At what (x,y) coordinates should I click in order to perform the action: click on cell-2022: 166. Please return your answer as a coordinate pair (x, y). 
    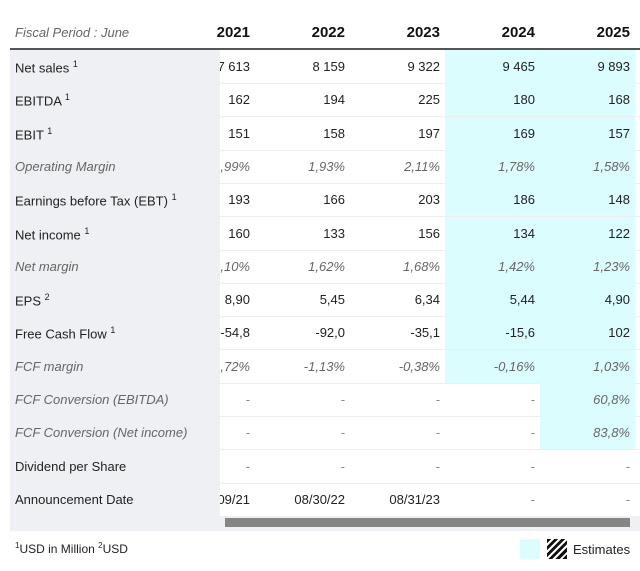
    Looking at the image, I should click on (334, 200).